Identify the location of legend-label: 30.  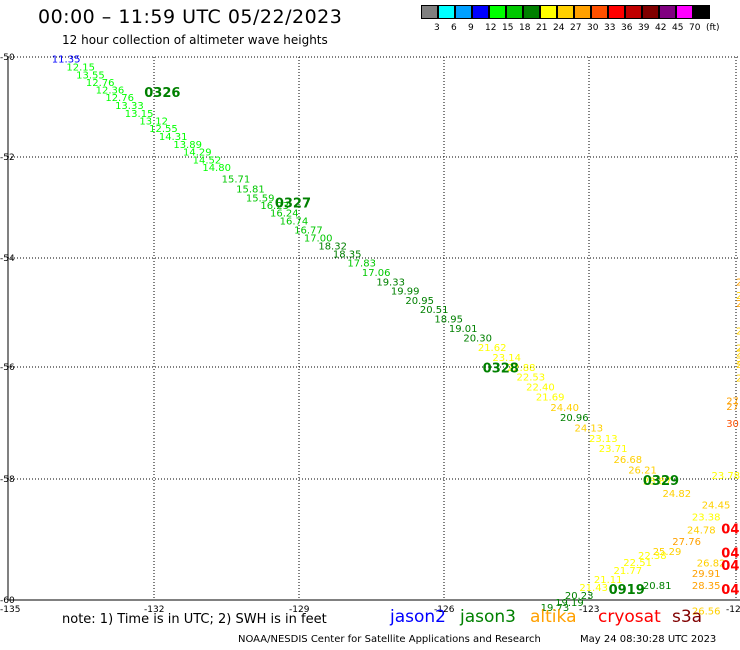
(593, 28).